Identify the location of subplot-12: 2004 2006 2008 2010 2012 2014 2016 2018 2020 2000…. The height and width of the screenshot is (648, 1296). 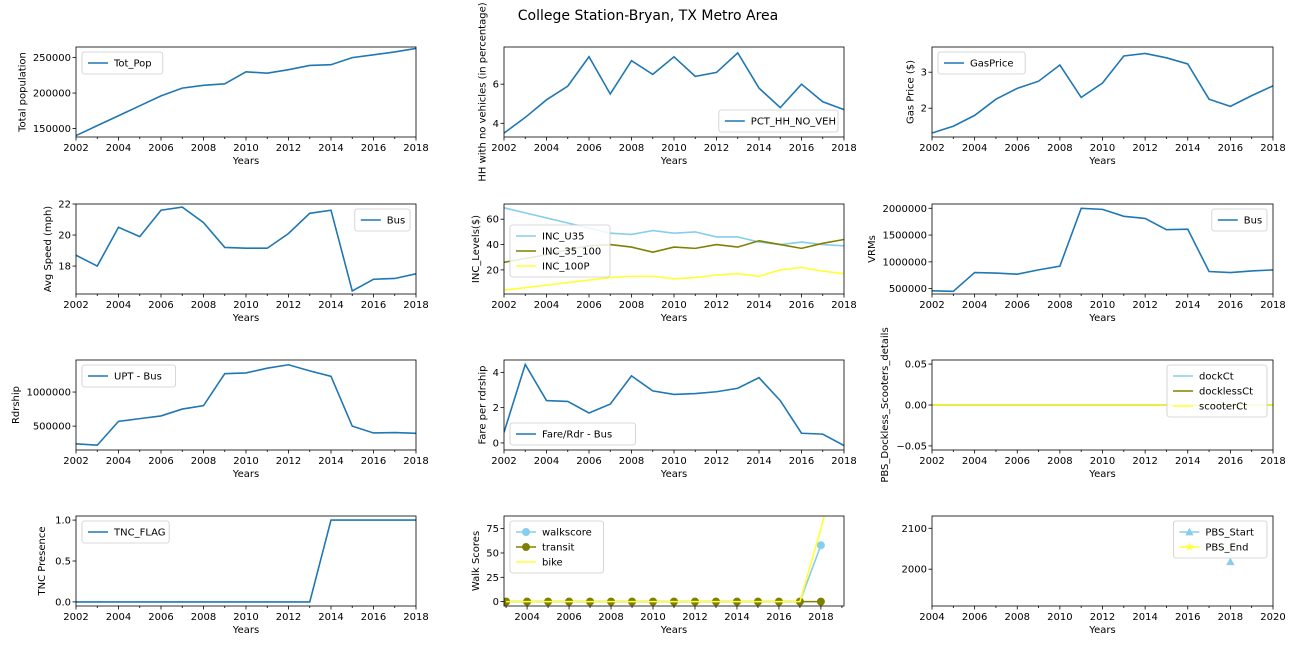
(1094, 575).